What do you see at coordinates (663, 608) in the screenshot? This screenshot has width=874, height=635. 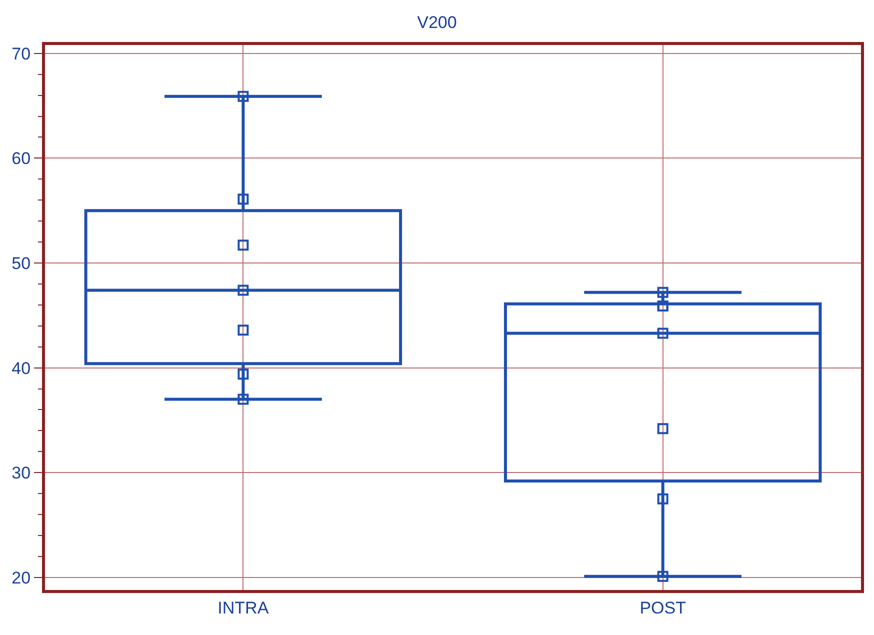 I see `x-tick-label: POST` at bounding box center [663, 608].